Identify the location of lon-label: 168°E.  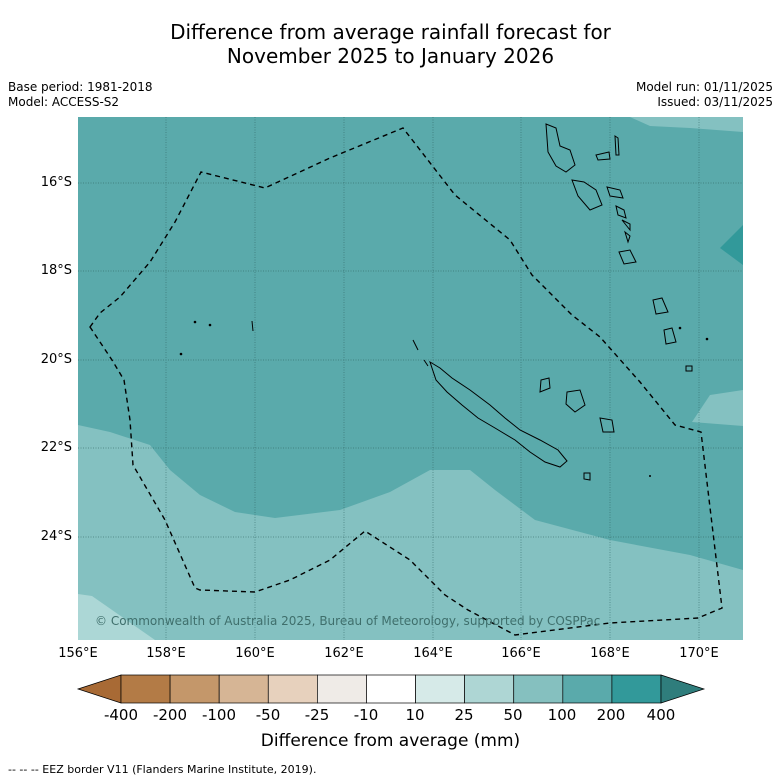
(610, 653).